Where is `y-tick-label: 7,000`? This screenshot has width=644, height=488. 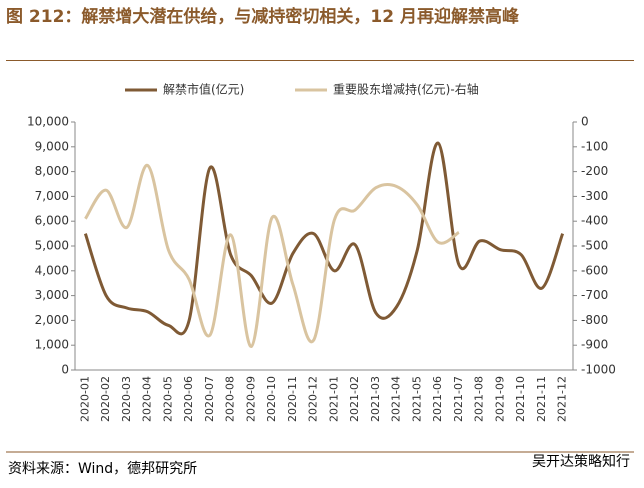
y-tick-label: 7,000 is located at coordinates (52, 196).